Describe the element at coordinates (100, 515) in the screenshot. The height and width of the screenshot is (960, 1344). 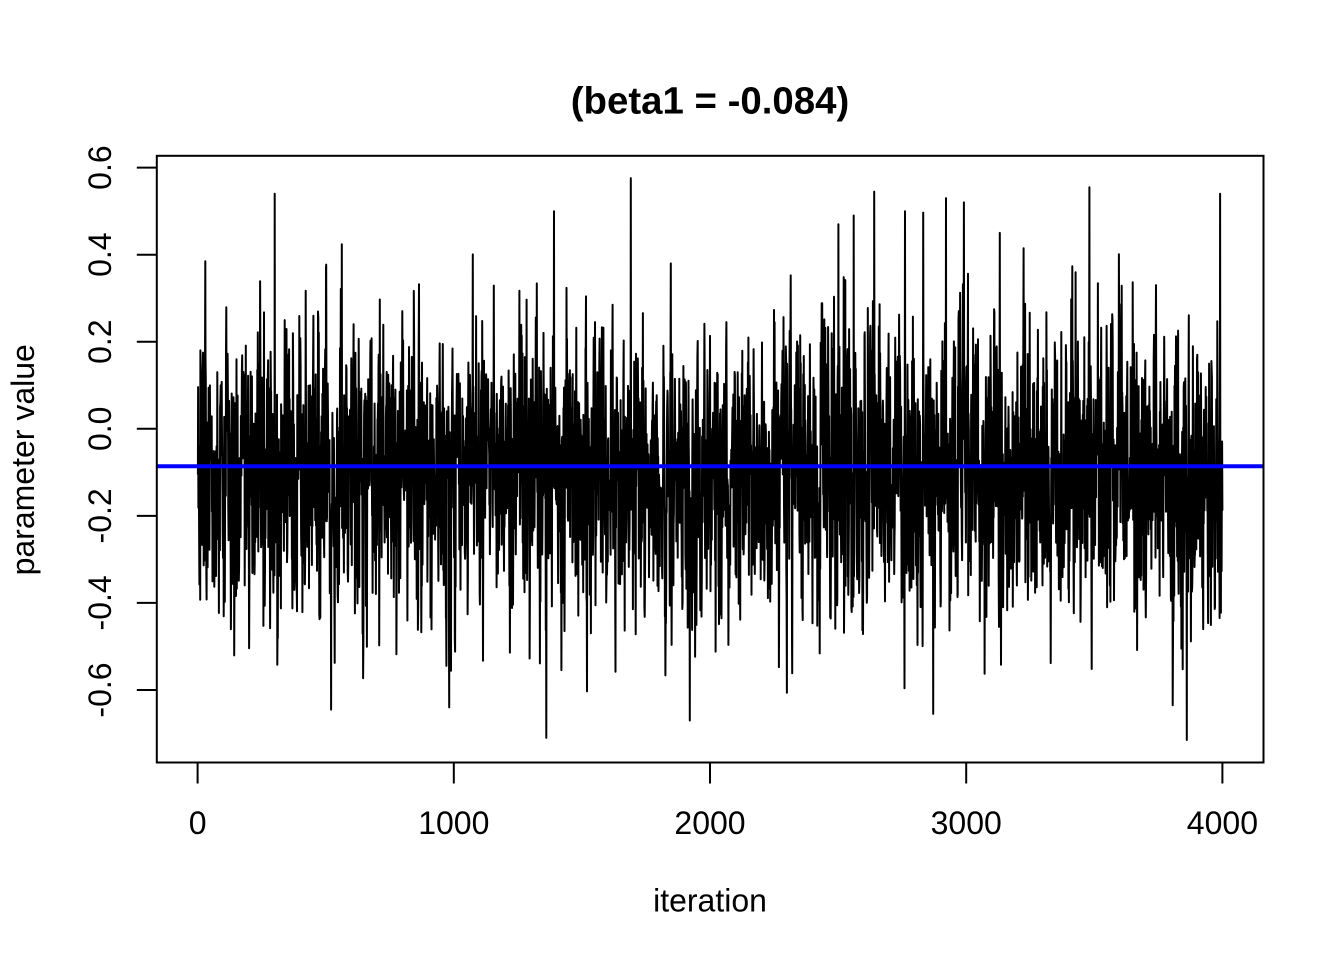
I see `svg-text: -0.2` at that location.